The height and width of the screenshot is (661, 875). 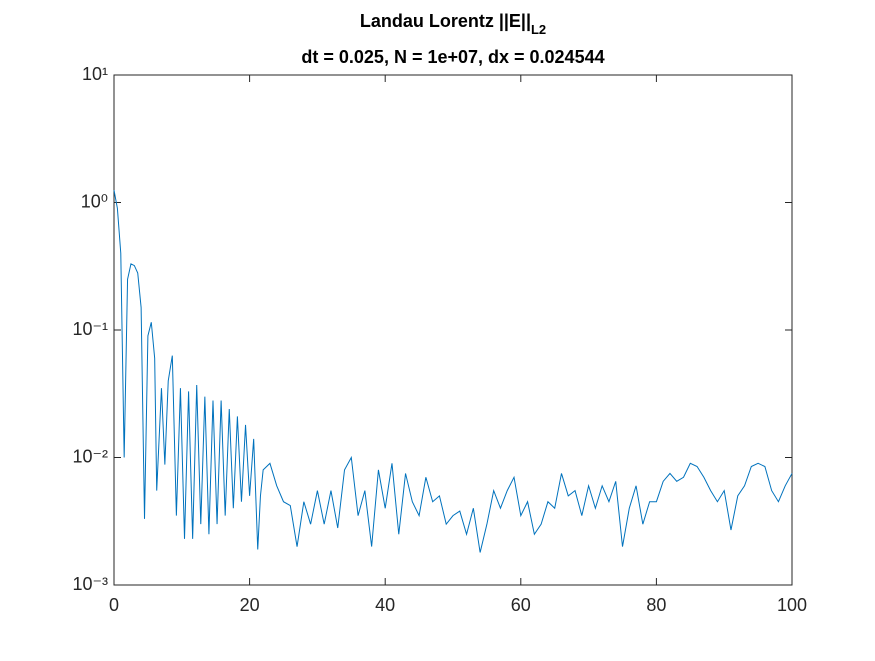 What do you see at coordinates (250, 605) in the screenshot?
I see `x-tick-label: 20` at bounding box center [250, 605].